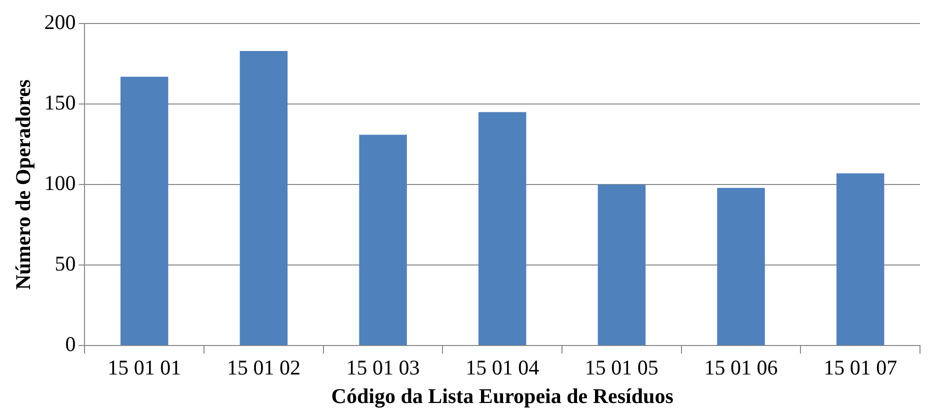 The width and height of the screenshot is (938, 418). I want to click on x-tick-label: 15 01 01, so click(145, 368).